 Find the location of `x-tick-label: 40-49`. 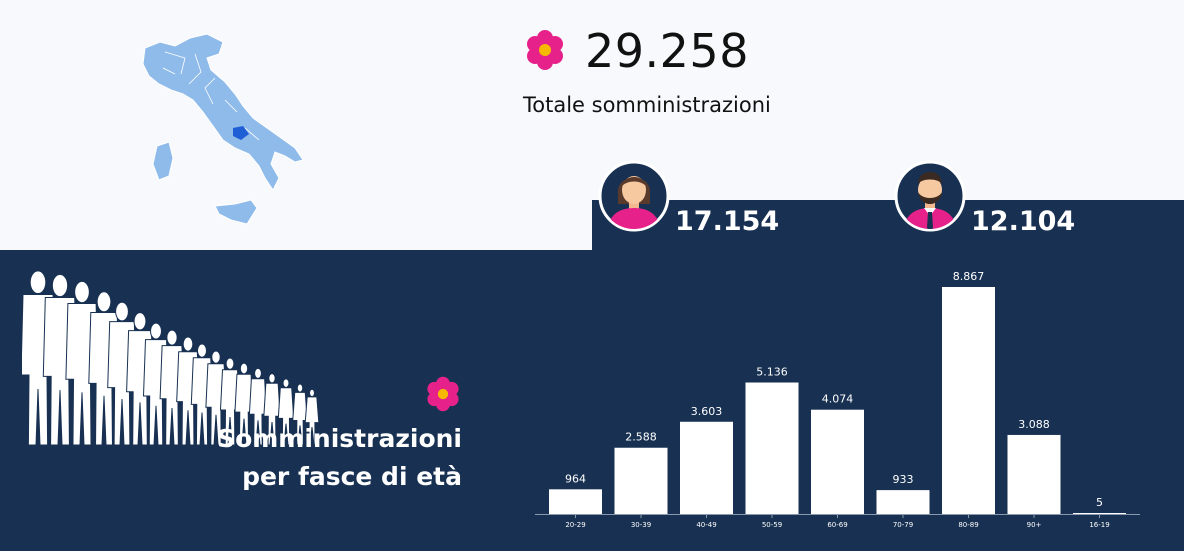

x-tick-label: 40-49 is located at coordinates (706, 525).